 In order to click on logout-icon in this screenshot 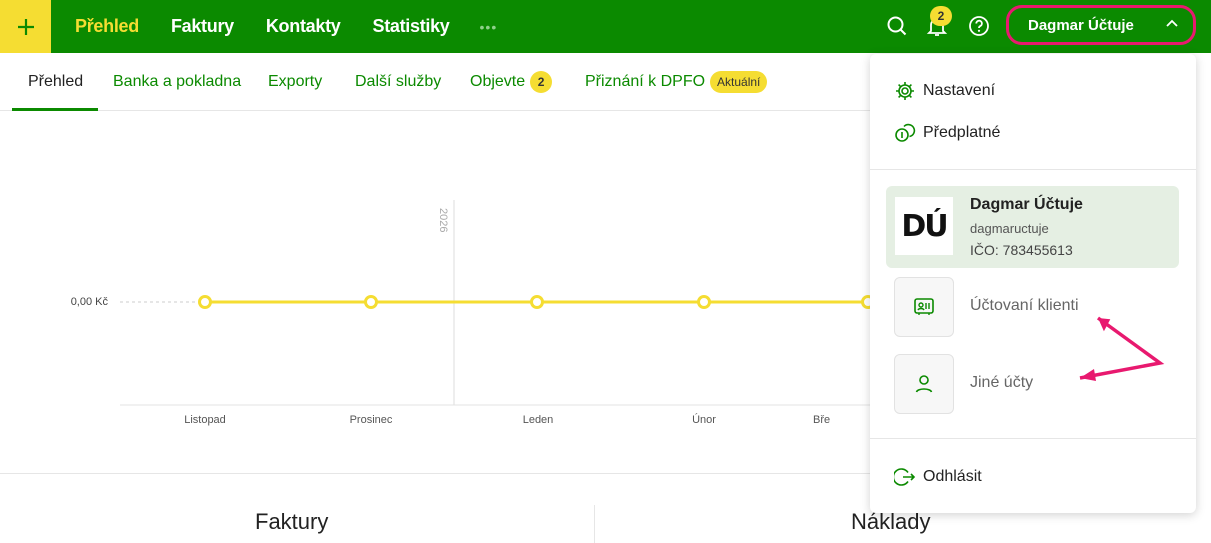, I will do `click(905, 477)`.